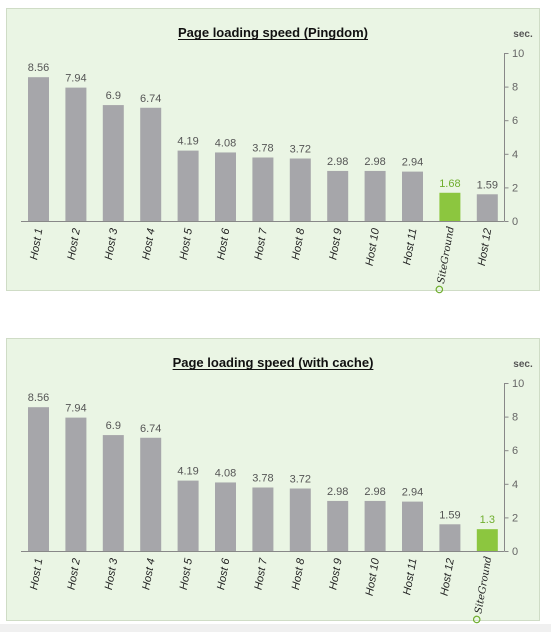  Describe the element at coordinates (273, 362) in the screenshot. I see `chart-title: Page loading speed (with cache)` at that location.